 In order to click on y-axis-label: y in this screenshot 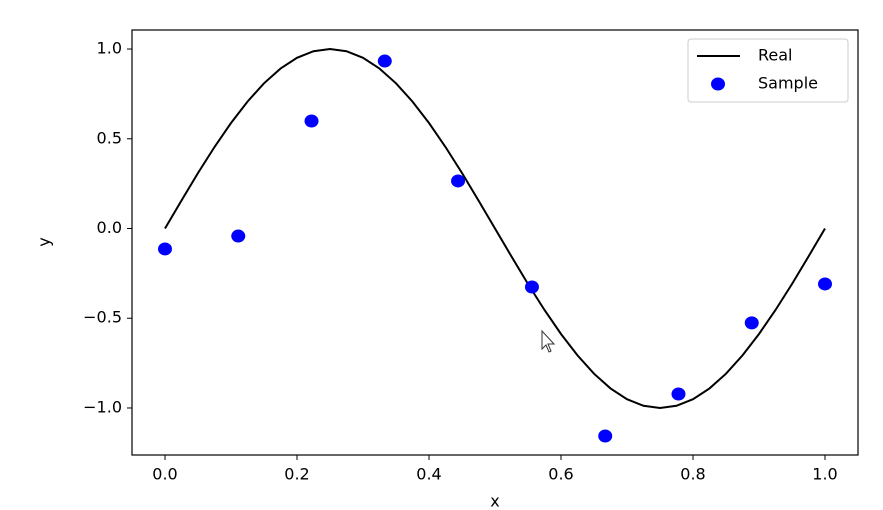, I will do `click(44, 241)`.